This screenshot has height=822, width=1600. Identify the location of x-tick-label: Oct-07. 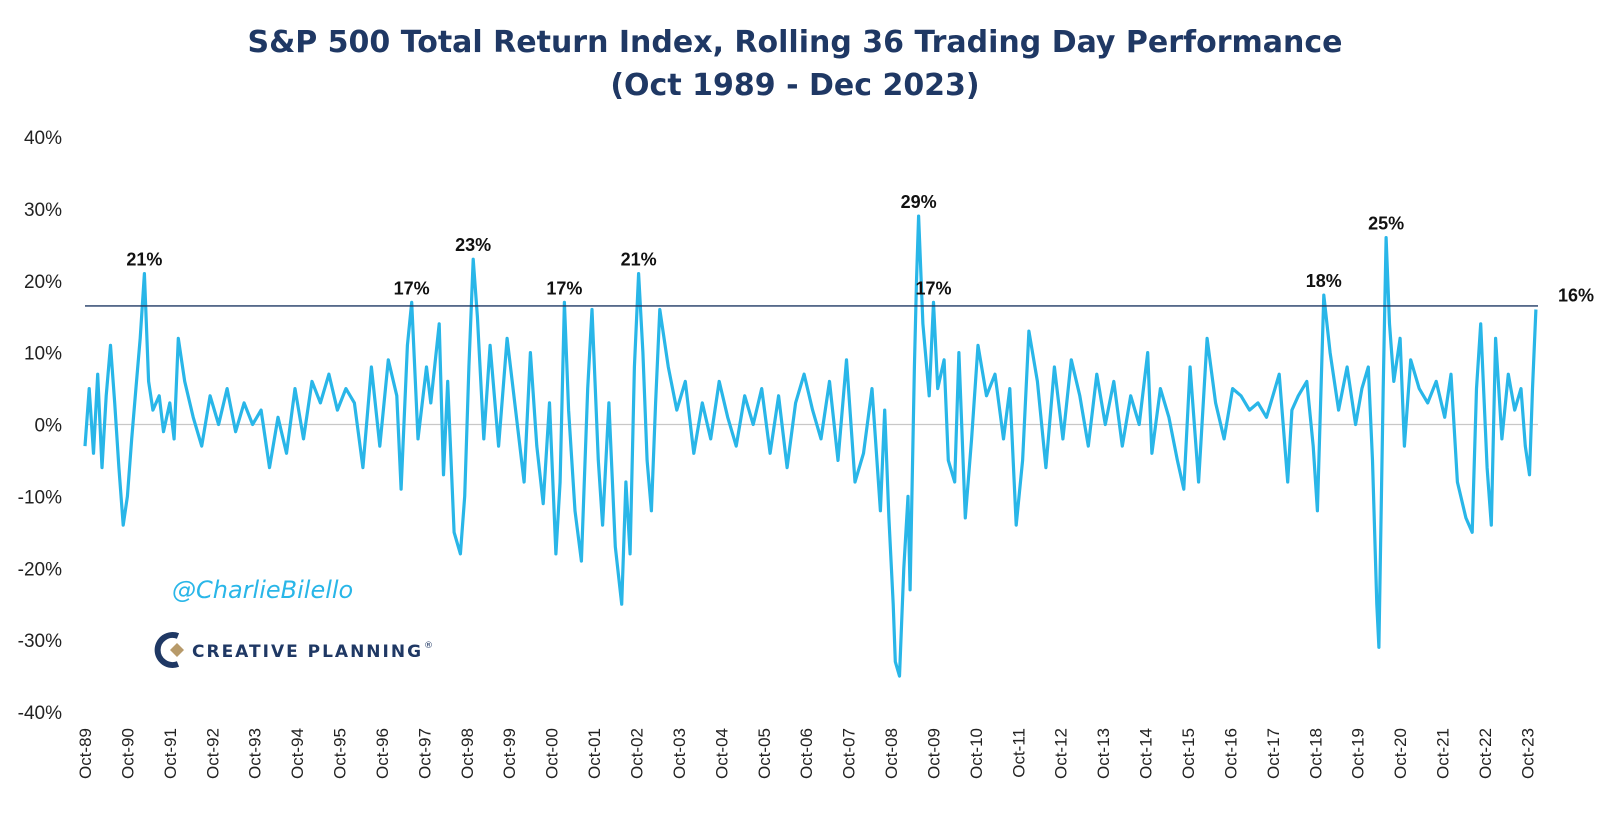
(849, 753).